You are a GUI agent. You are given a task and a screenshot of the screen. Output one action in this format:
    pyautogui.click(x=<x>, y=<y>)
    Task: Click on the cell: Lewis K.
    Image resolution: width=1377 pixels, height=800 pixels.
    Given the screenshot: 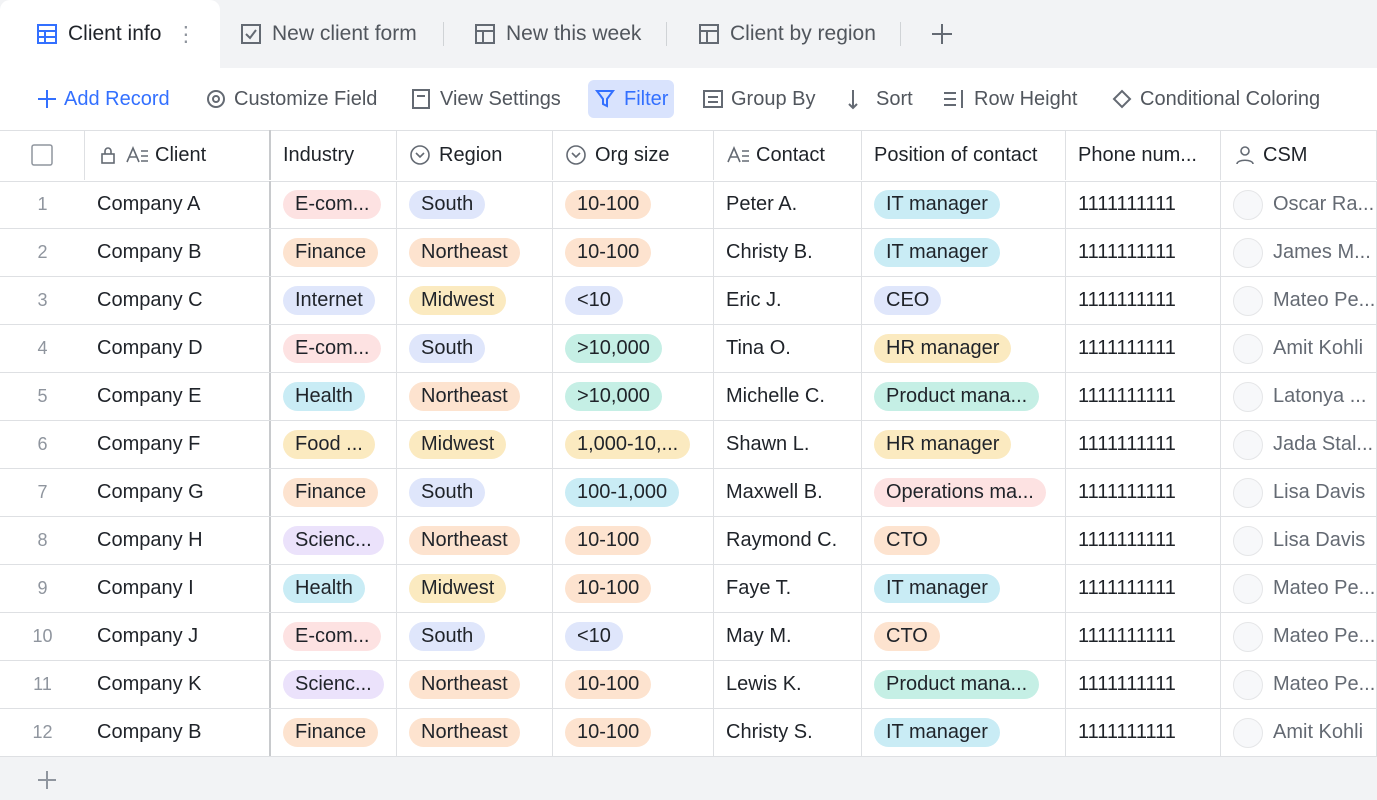 What is the action you would take?
    pyautogui.click(x=788, y=684)
    